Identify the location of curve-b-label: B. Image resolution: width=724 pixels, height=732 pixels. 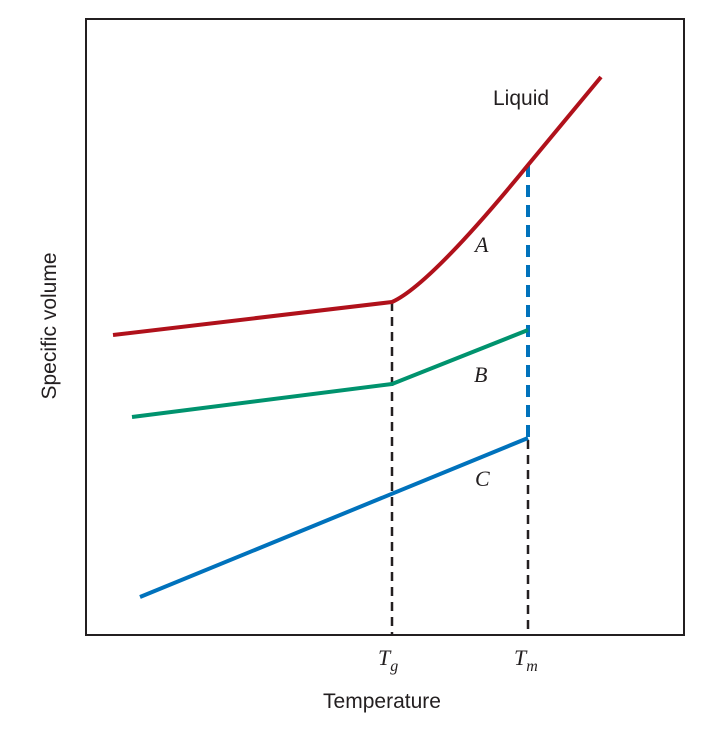
(480, 374).